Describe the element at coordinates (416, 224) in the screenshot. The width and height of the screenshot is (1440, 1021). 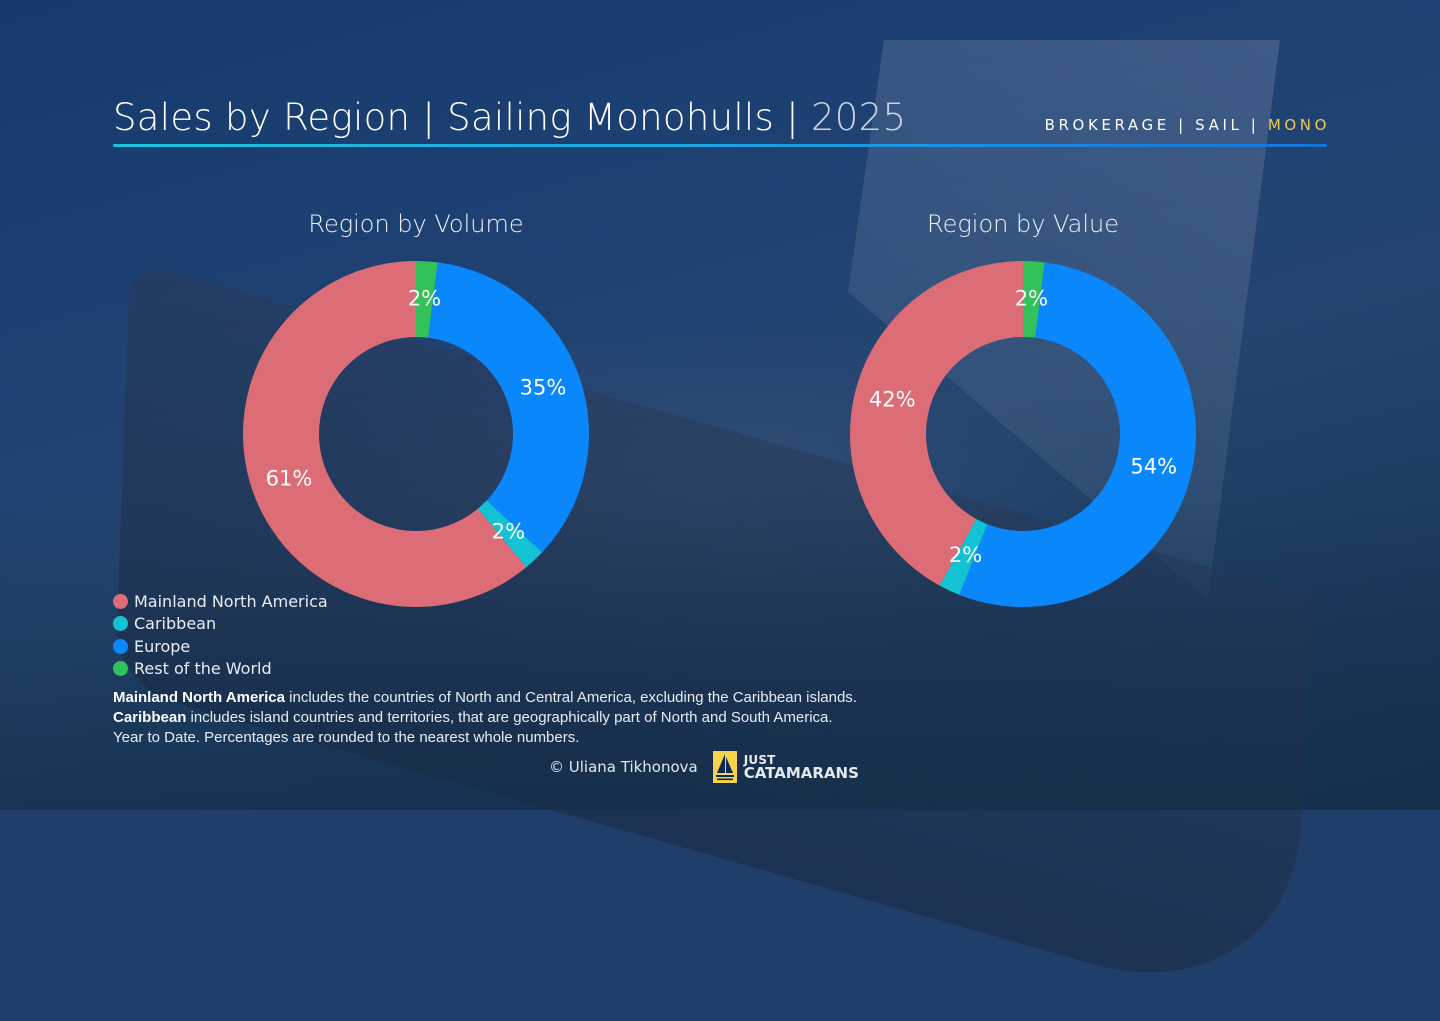
I see `chart-title-volume: Region by Volume` at that location.